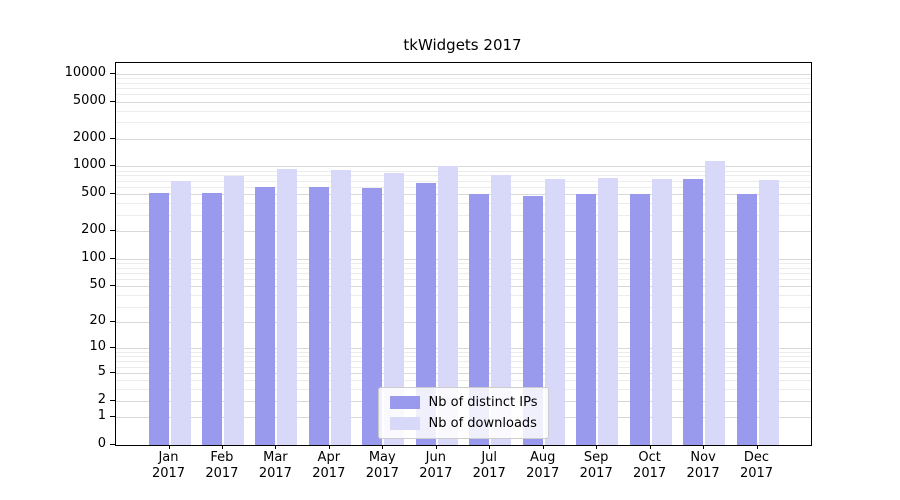 The image size is (900, 500). I want to click on x-tick-month: Jun, so click(435, 457).